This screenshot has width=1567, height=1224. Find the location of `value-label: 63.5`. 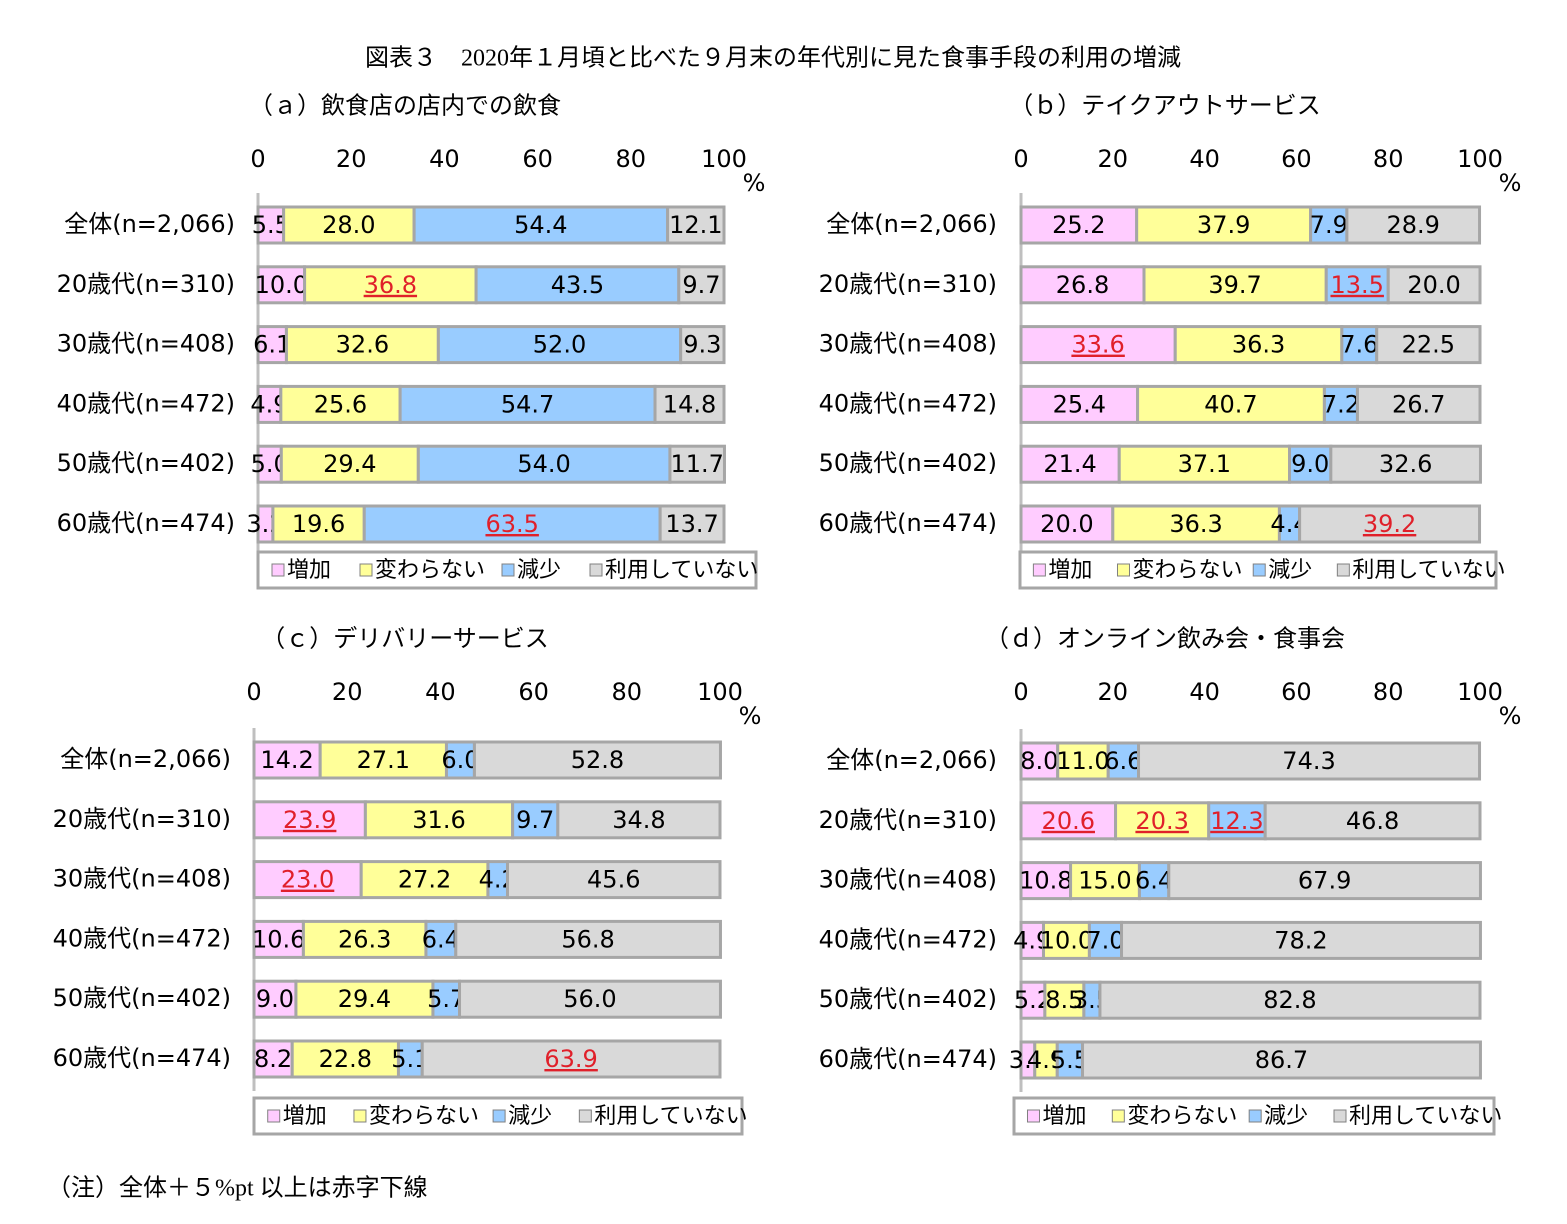

value-label: 63.5 is located at coordinates (511, 524).